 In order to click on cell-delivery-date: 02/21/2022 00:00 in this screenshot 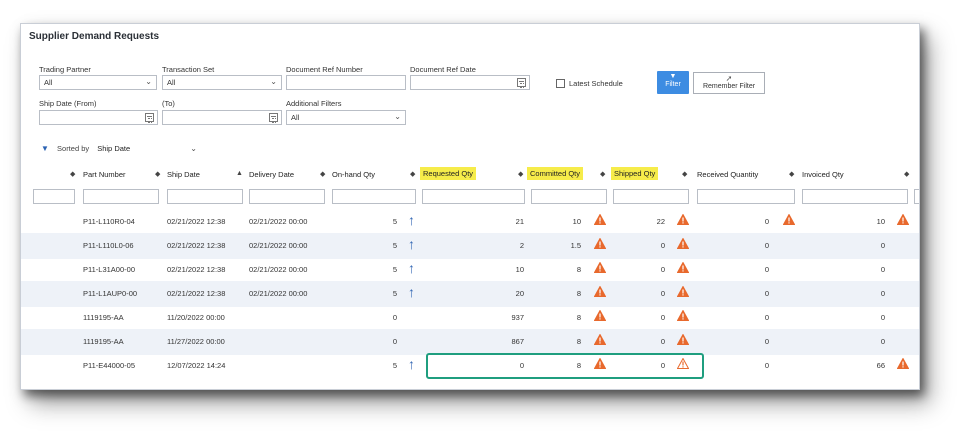, I will do `click(278, 293)`.